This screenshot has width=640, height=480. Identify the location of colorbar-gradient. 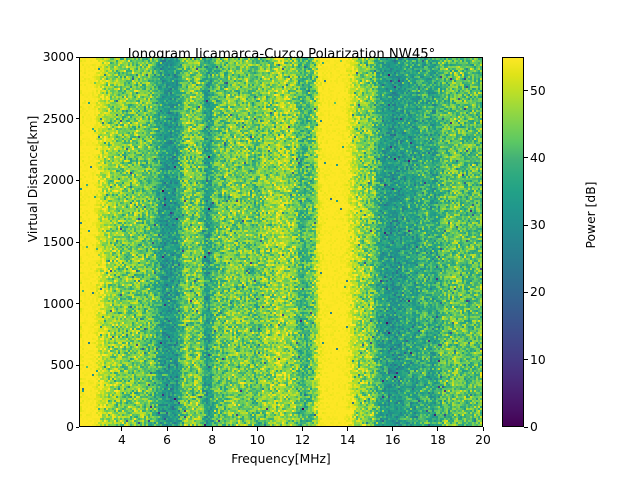
(513, 242).